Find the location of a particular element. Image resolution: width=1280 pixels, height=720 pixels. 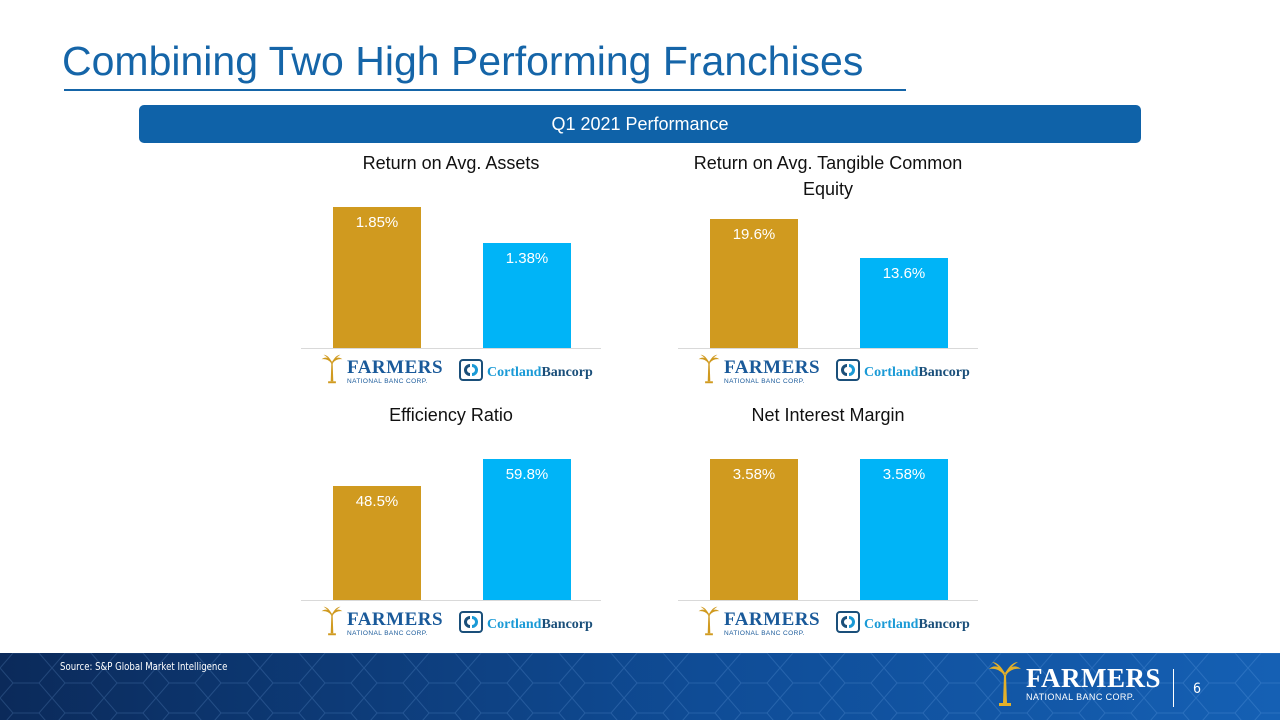

chart-title: Return on Avg. Tangible Common Equity is located at coordinates (828, 176).